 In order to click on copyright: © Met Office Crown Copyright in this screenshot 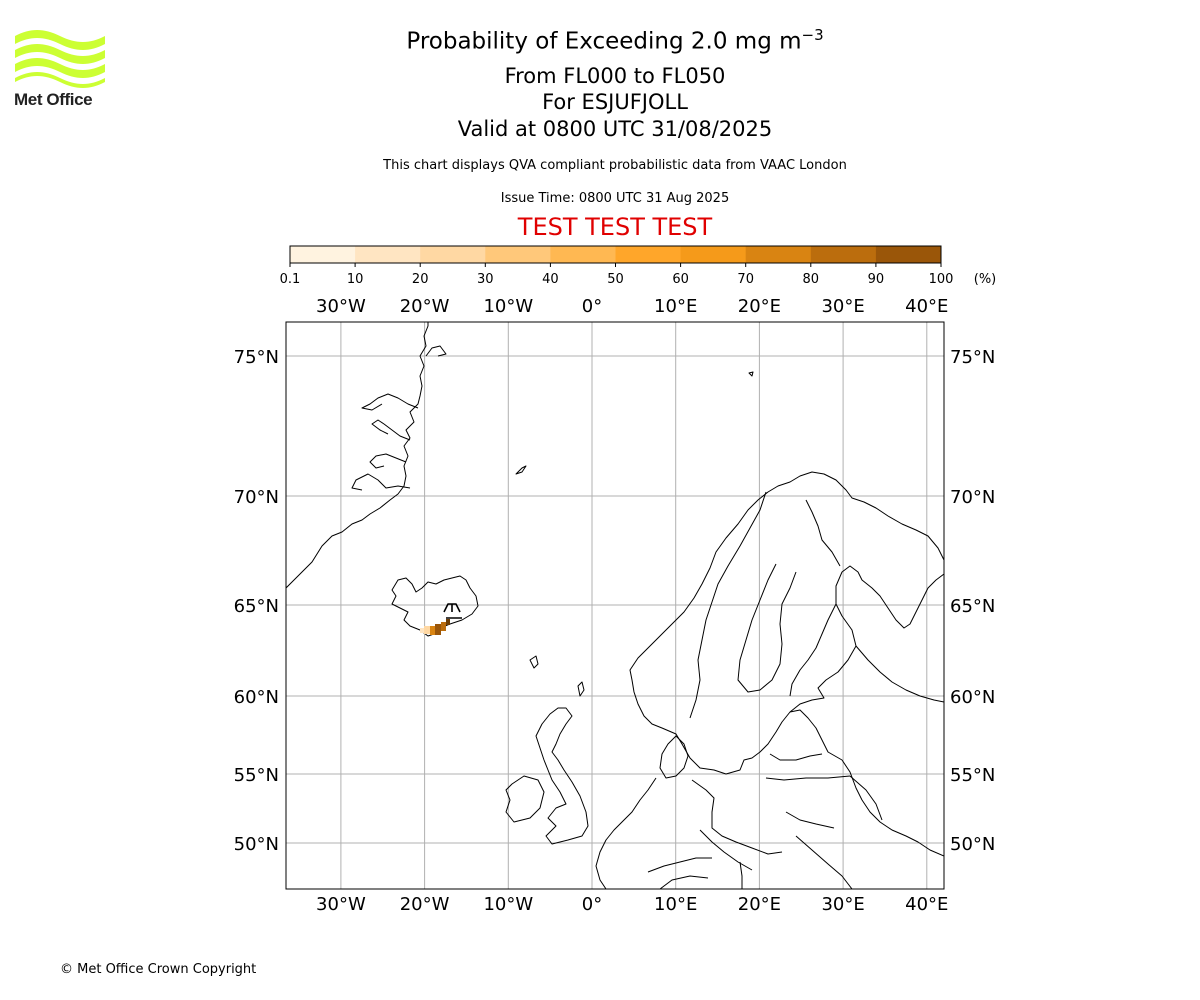, I will do `click(158, 969)`.